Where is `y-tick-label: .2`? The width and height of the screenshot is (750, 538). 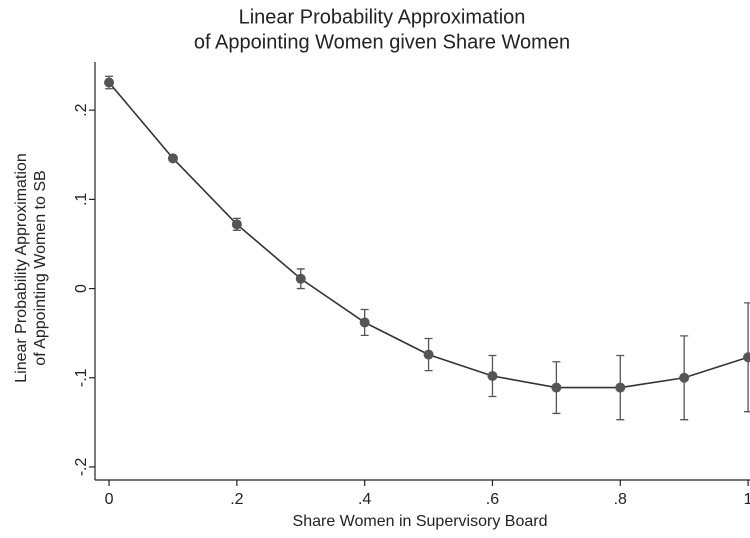
y-tick-label: .2 is located at coordinates (81, 109).